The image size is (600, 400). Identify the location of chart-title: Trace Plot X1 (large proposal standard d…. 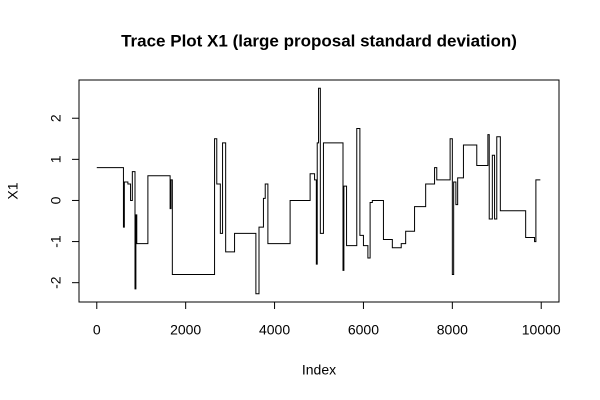
(319, 40).